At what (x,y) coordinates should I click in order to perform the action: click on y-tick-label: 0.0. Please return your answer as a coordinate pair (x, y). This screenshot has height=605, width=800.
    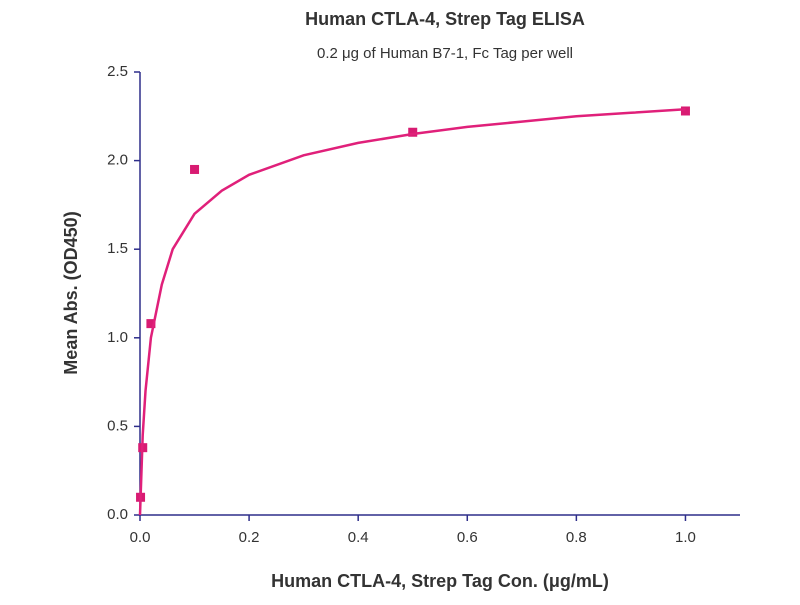
    Looking at the image, I should click on (117, 514).